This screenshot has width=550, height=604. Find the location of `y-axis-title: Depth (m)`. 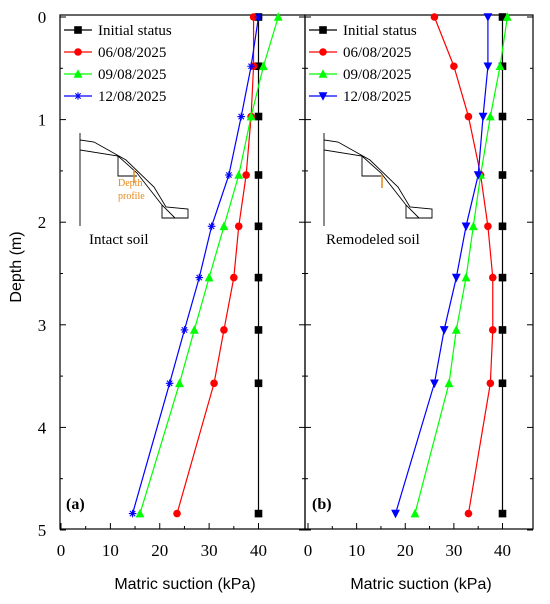

y-axis-title: Depth (m) is located at coordinates (16, 266).